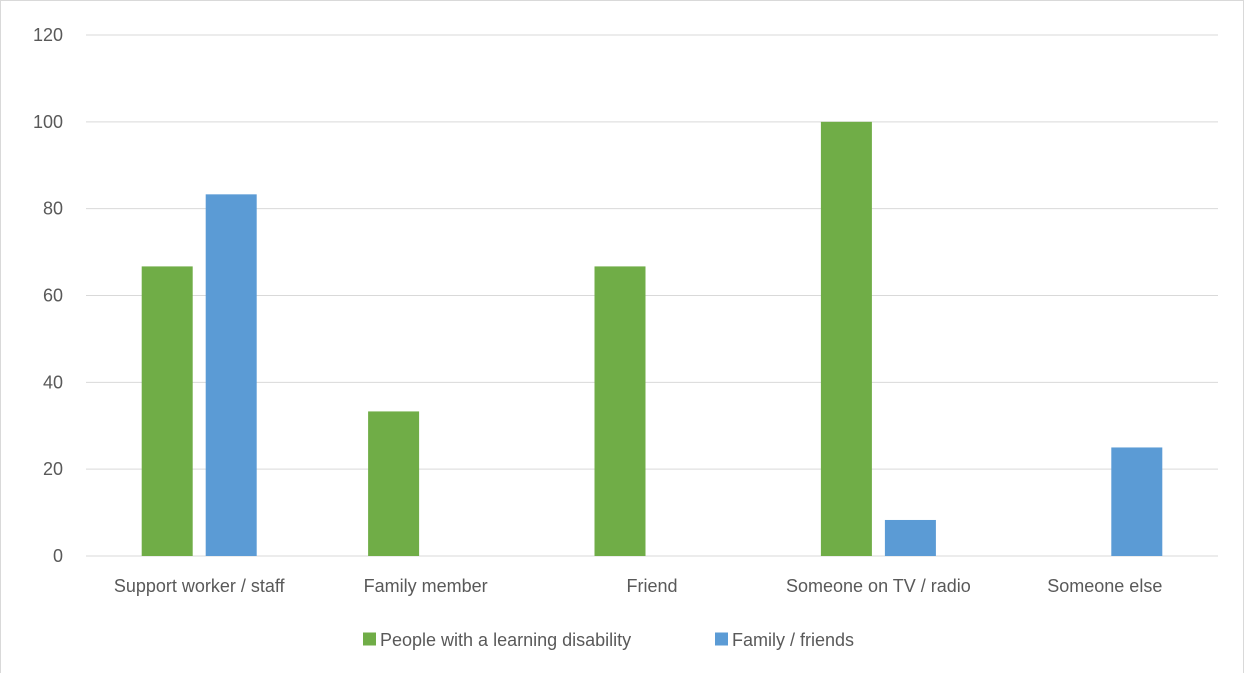 The width and height of the screenshot is (1244, 674). What do you see at coordinates (53, 209) in the screenshot?
I see `y-tick-label: 80` at bounding box center [53, 209].